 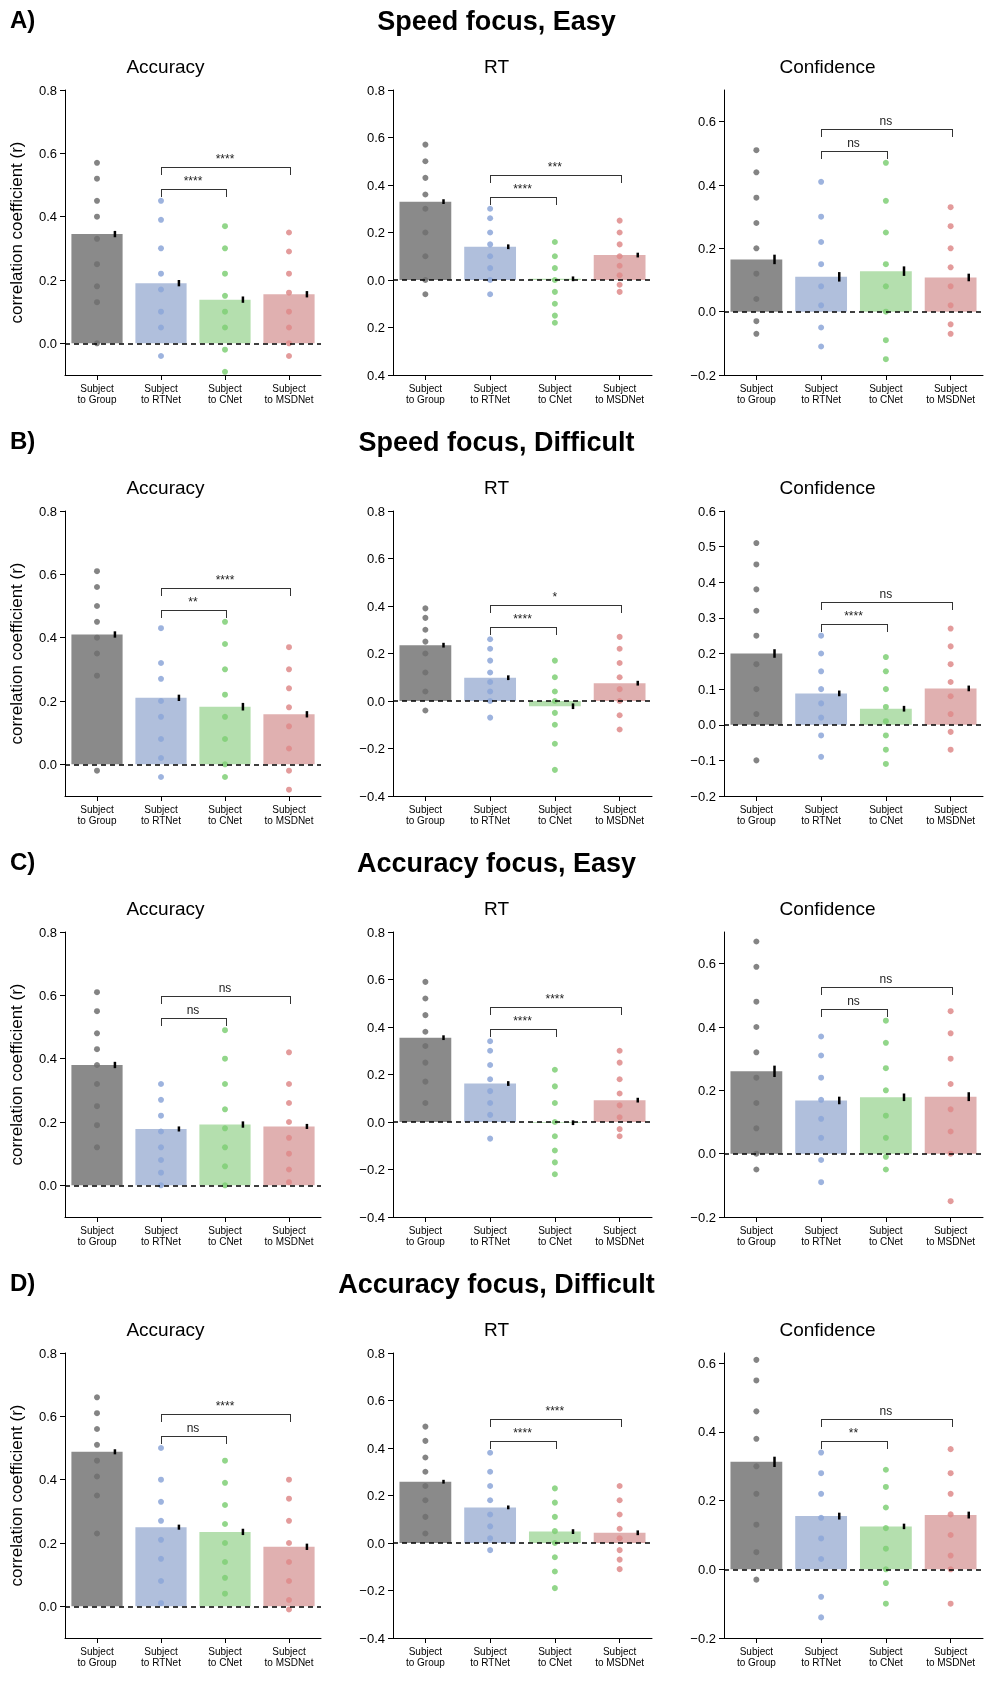 What do you see at coordinates (706, 547) in the screenshot?
I see `y-tick-label: 0.5` at bounding box center [706, 547].